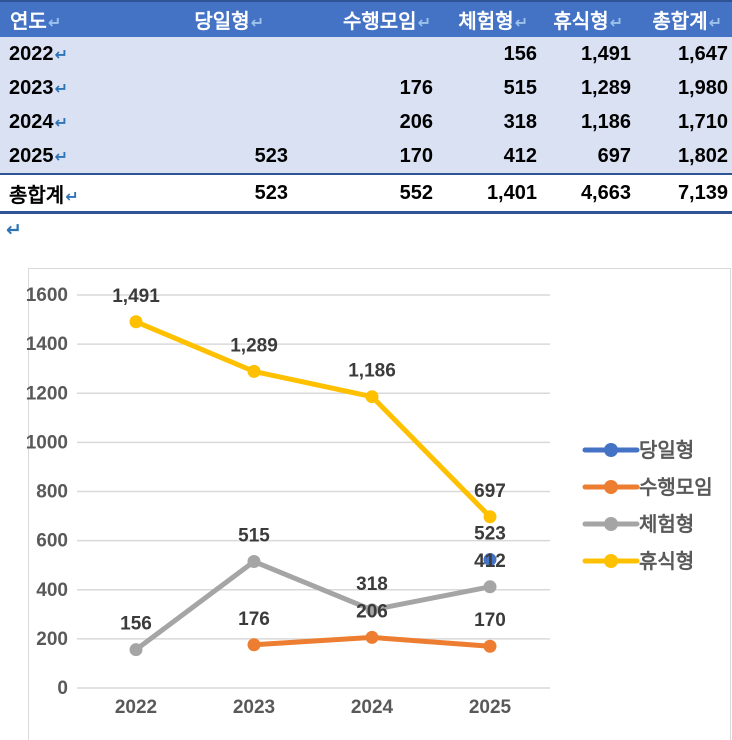 The height and width of the screenshot is (740, 732). I want to click on data-label-당일형: 523, so click(490, 534).